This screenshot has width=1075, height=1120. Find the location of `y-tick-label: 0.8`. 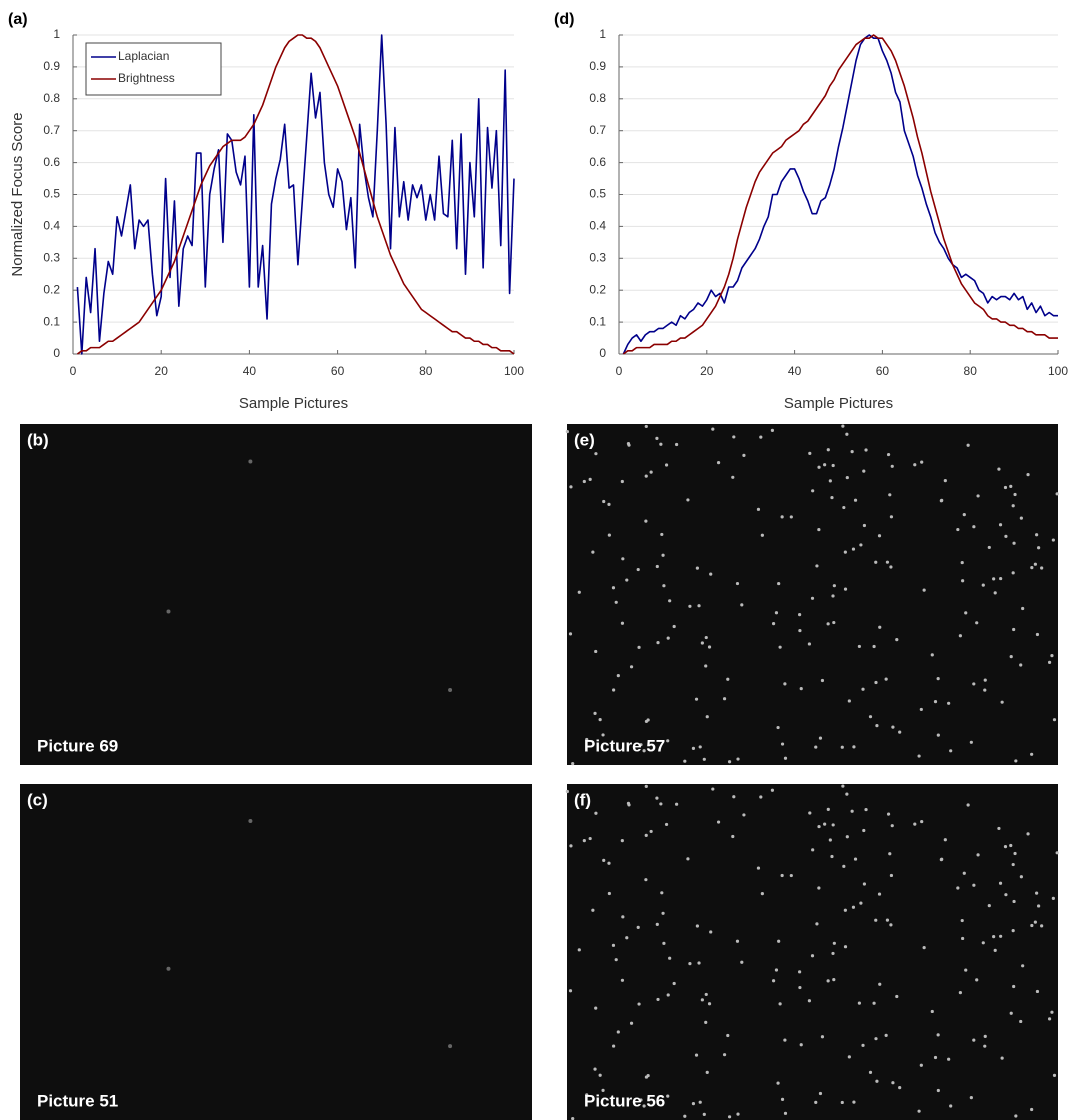

y-tick-label: 0.8 is located at coordinates (597, 98).